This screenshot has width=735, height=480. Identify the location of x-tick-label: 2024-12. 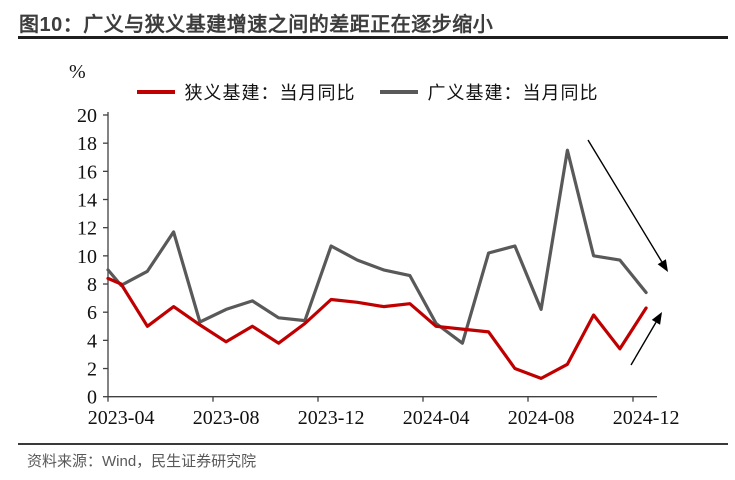
(646, 418).